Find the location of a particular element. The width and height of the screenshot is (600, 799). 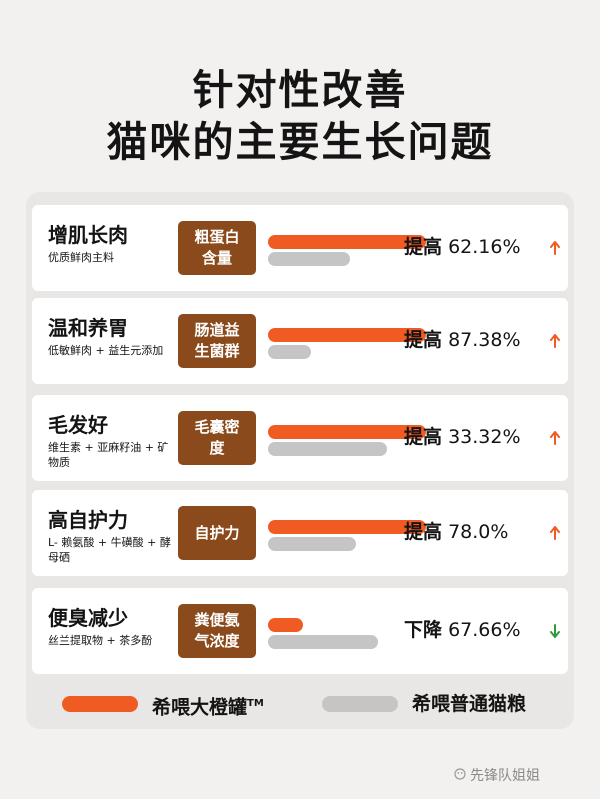

metric-tag-label: 粪便氨气浓度 is located at coordinates (217, 630).